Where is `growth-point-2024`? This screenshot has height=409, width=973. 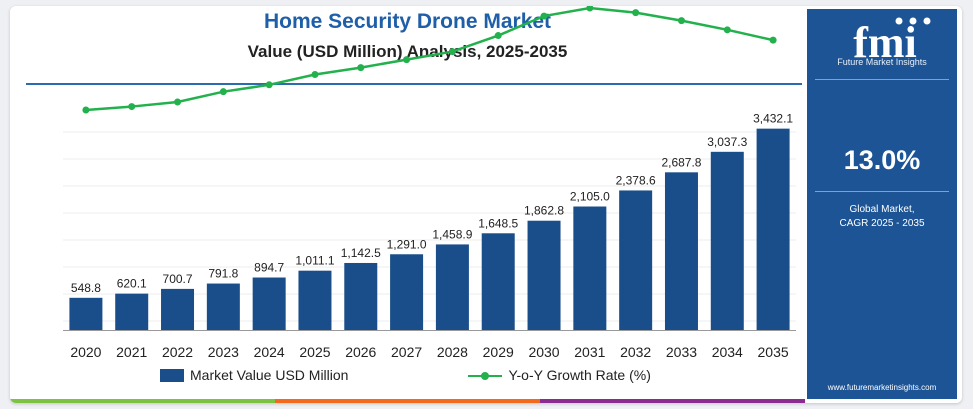 growth-point-2024 is located at coordinates (269, 85).